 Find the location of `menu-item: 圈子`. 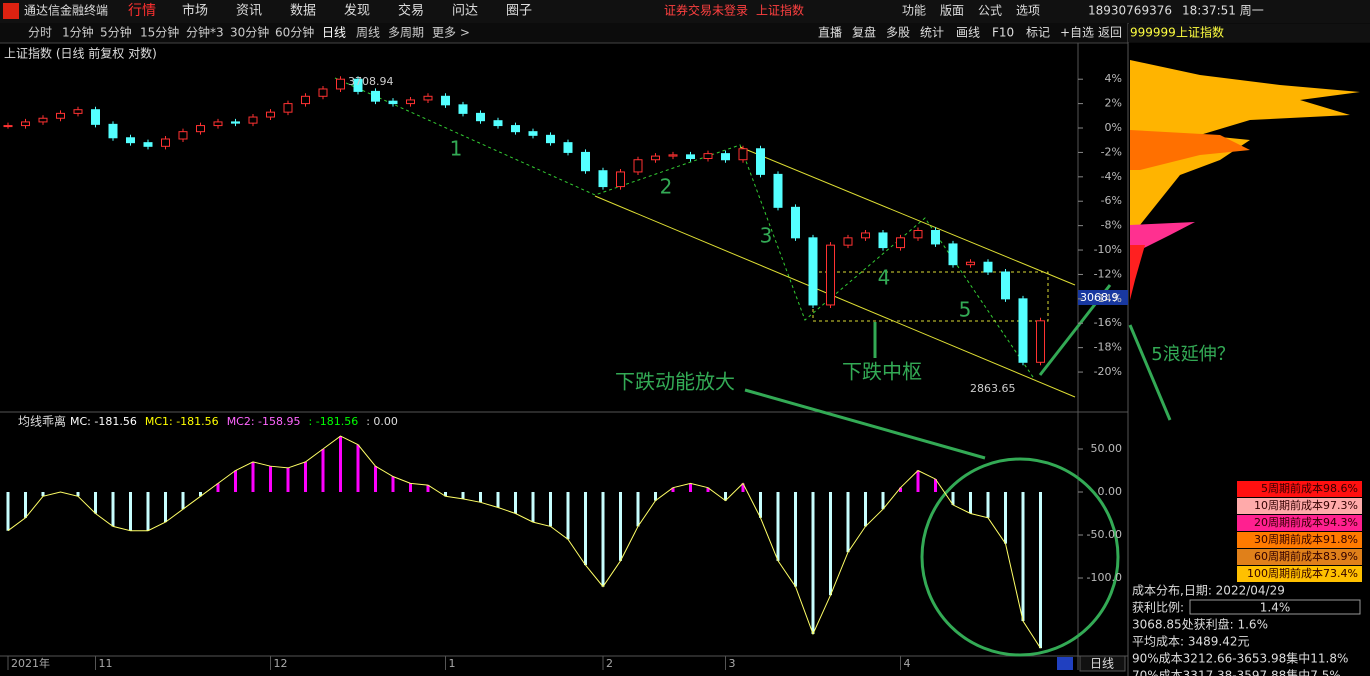

menu-item: 圈子 is located at coordinates (519, 11).